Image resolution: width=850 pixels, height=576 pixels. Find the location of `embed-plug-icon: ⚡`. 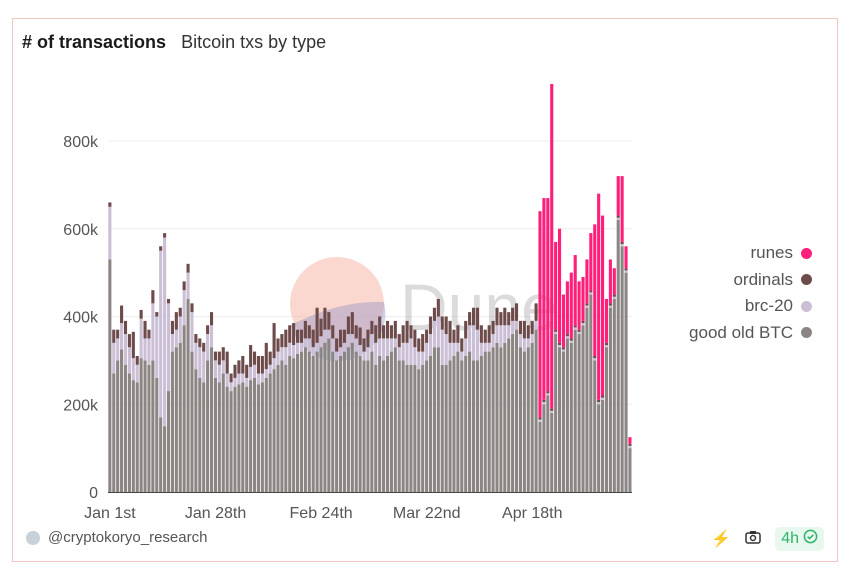

embed-plug-icon: ⚡ is located at coordinates (721, 539).